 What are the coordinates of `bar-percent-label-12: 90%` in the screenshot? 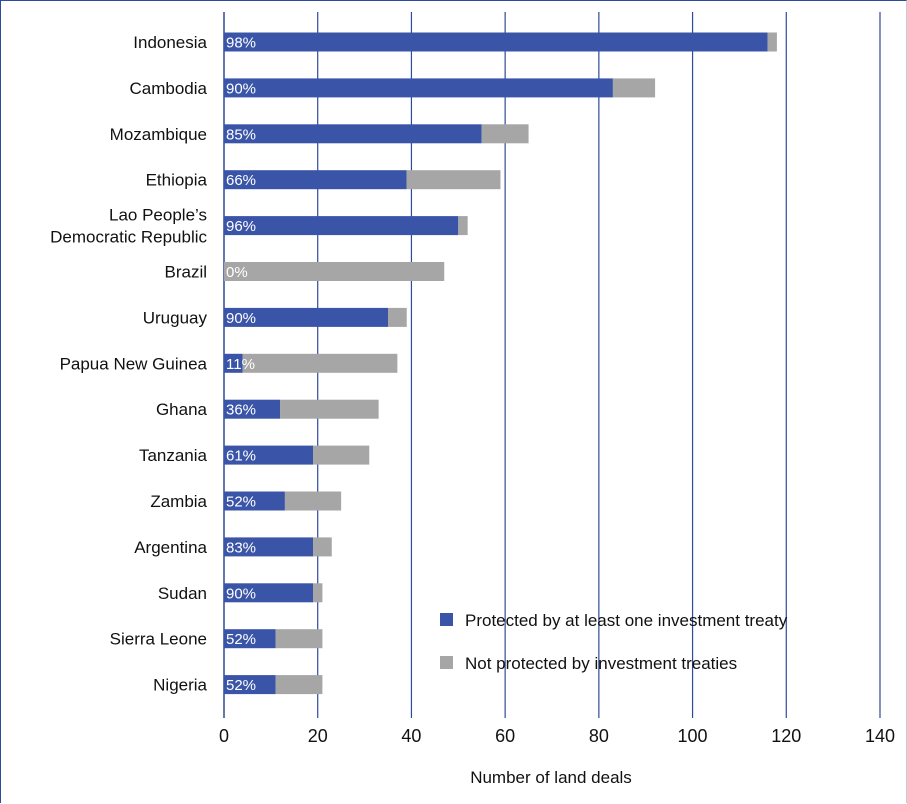 It's located at (241, 593).